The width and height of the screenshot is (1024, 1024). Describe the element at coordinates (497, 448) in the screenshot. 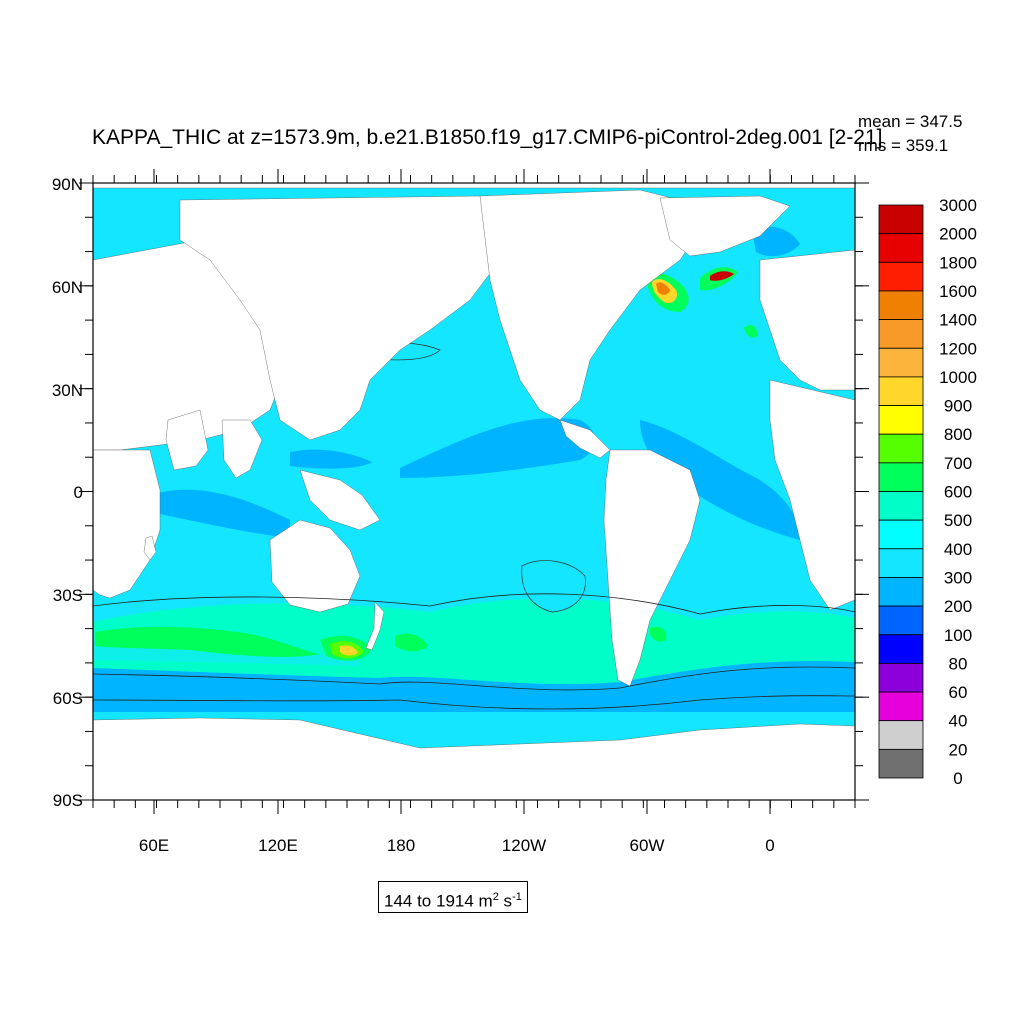

I see `pacific-low-band` at that location.